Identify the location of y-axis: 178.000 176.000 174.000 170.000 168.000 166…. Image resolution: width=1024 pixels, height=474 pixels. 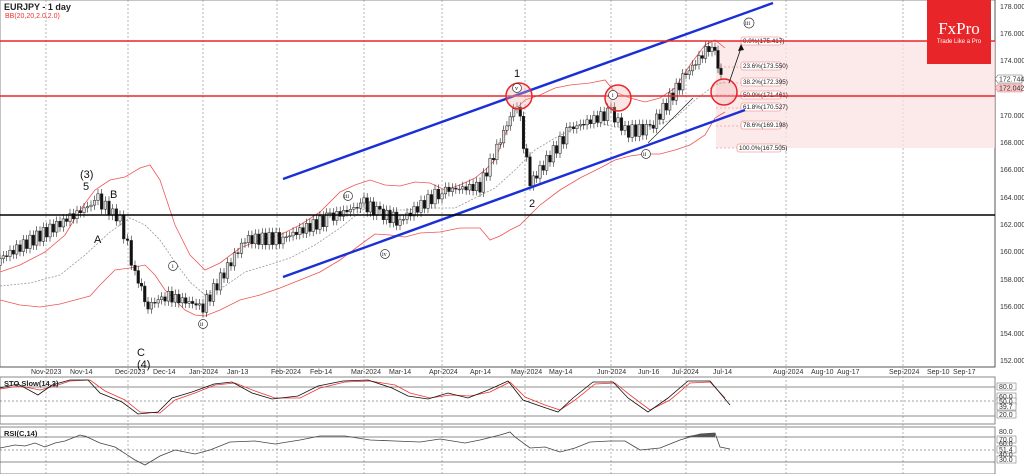
(1009, 183).